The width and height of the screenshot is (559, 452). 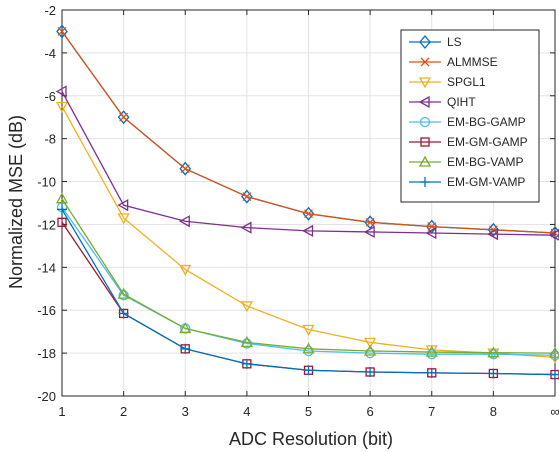 What do you see at coordinates (431, 411) in the screenshot?
I see `x-tick-label: 7` at bounding box center [431, 411].